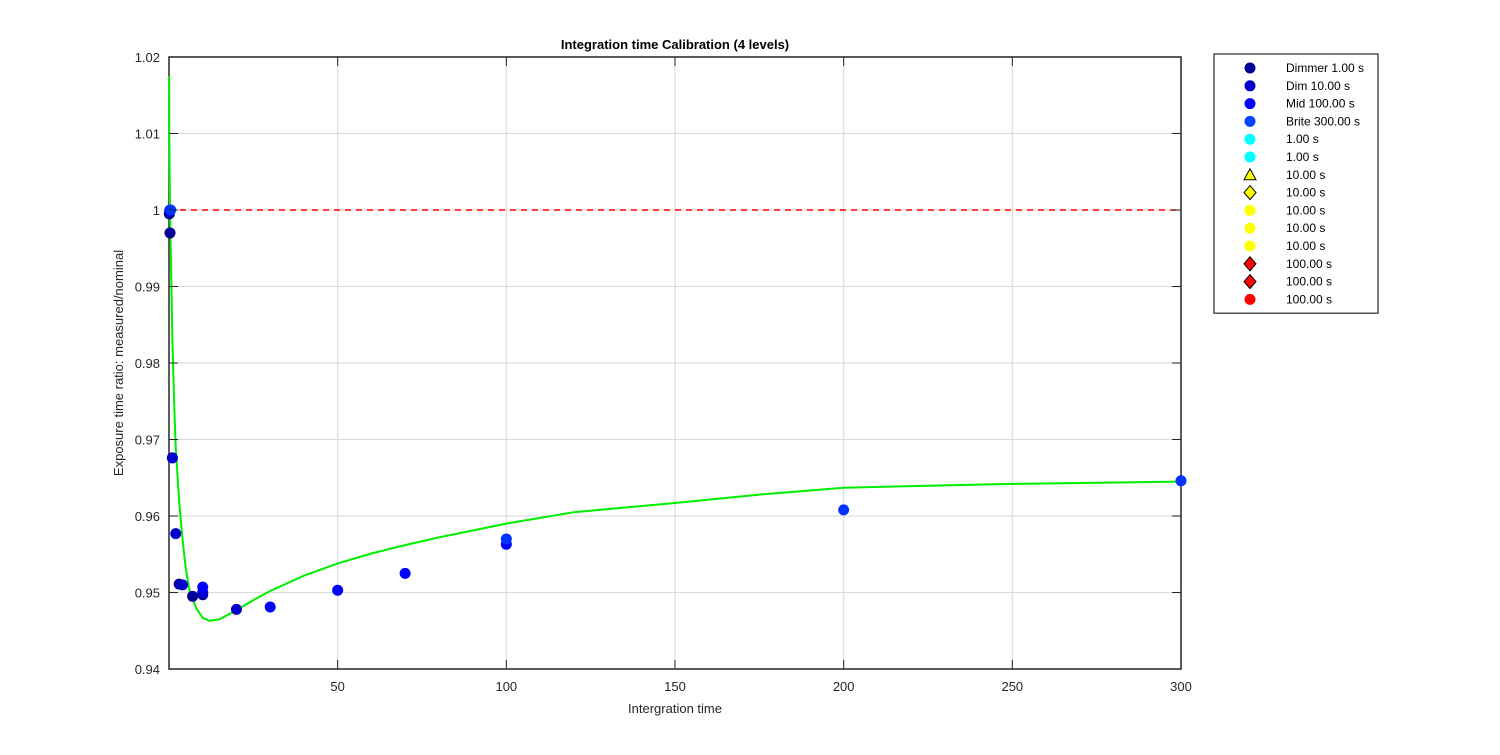 This screenshot has width=1500, height=755. What do you see at coordinates (147, 363) in the screenshot?
I see `y-tick-label: 0.98` at bounding box center [147, 363].